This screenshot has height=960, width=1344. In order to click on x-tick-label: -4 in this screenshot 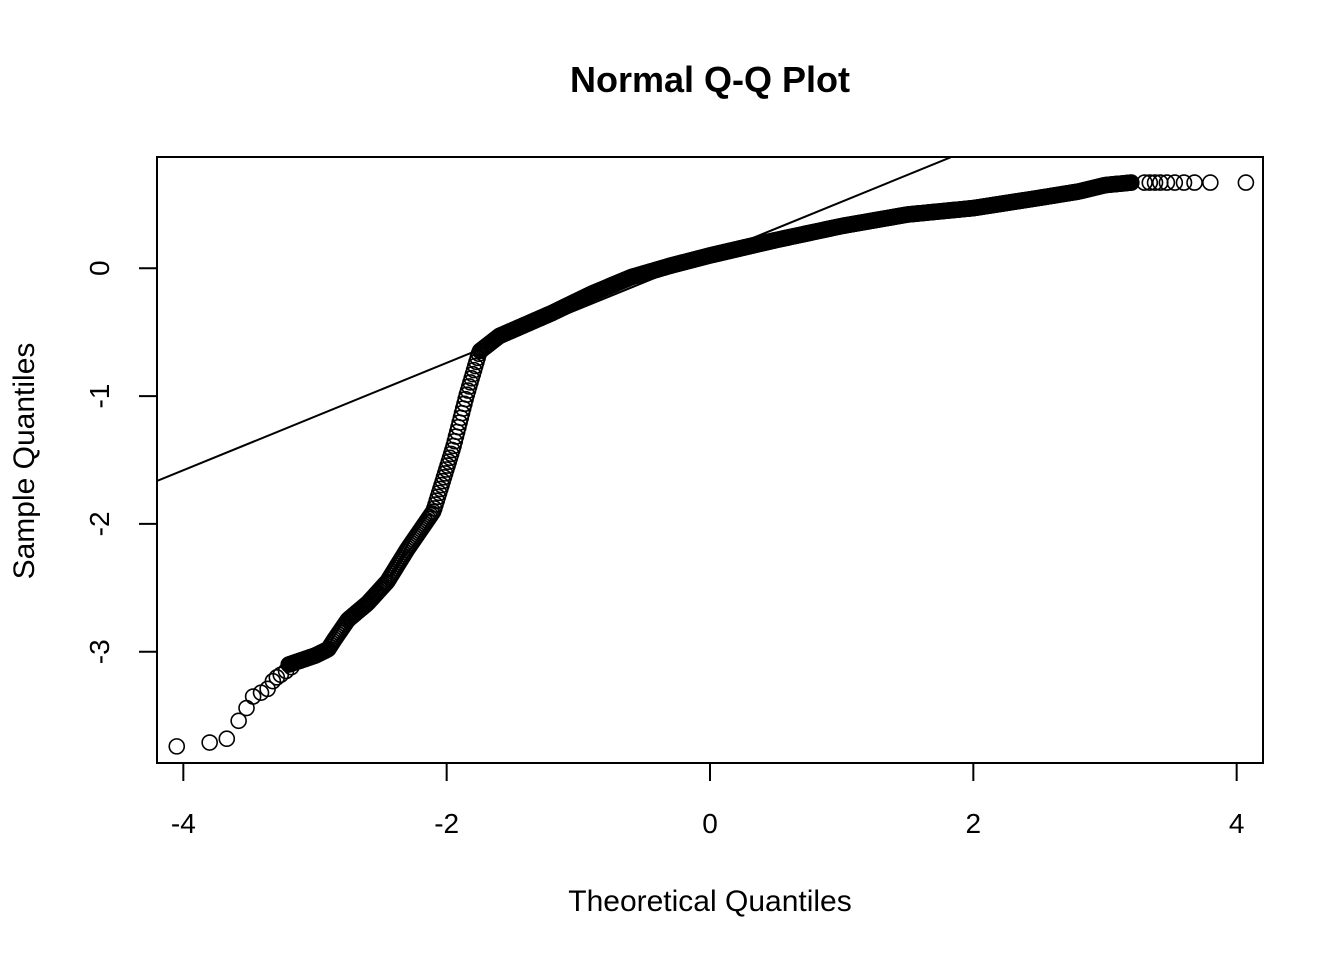, I will do `click(183, 823)`.